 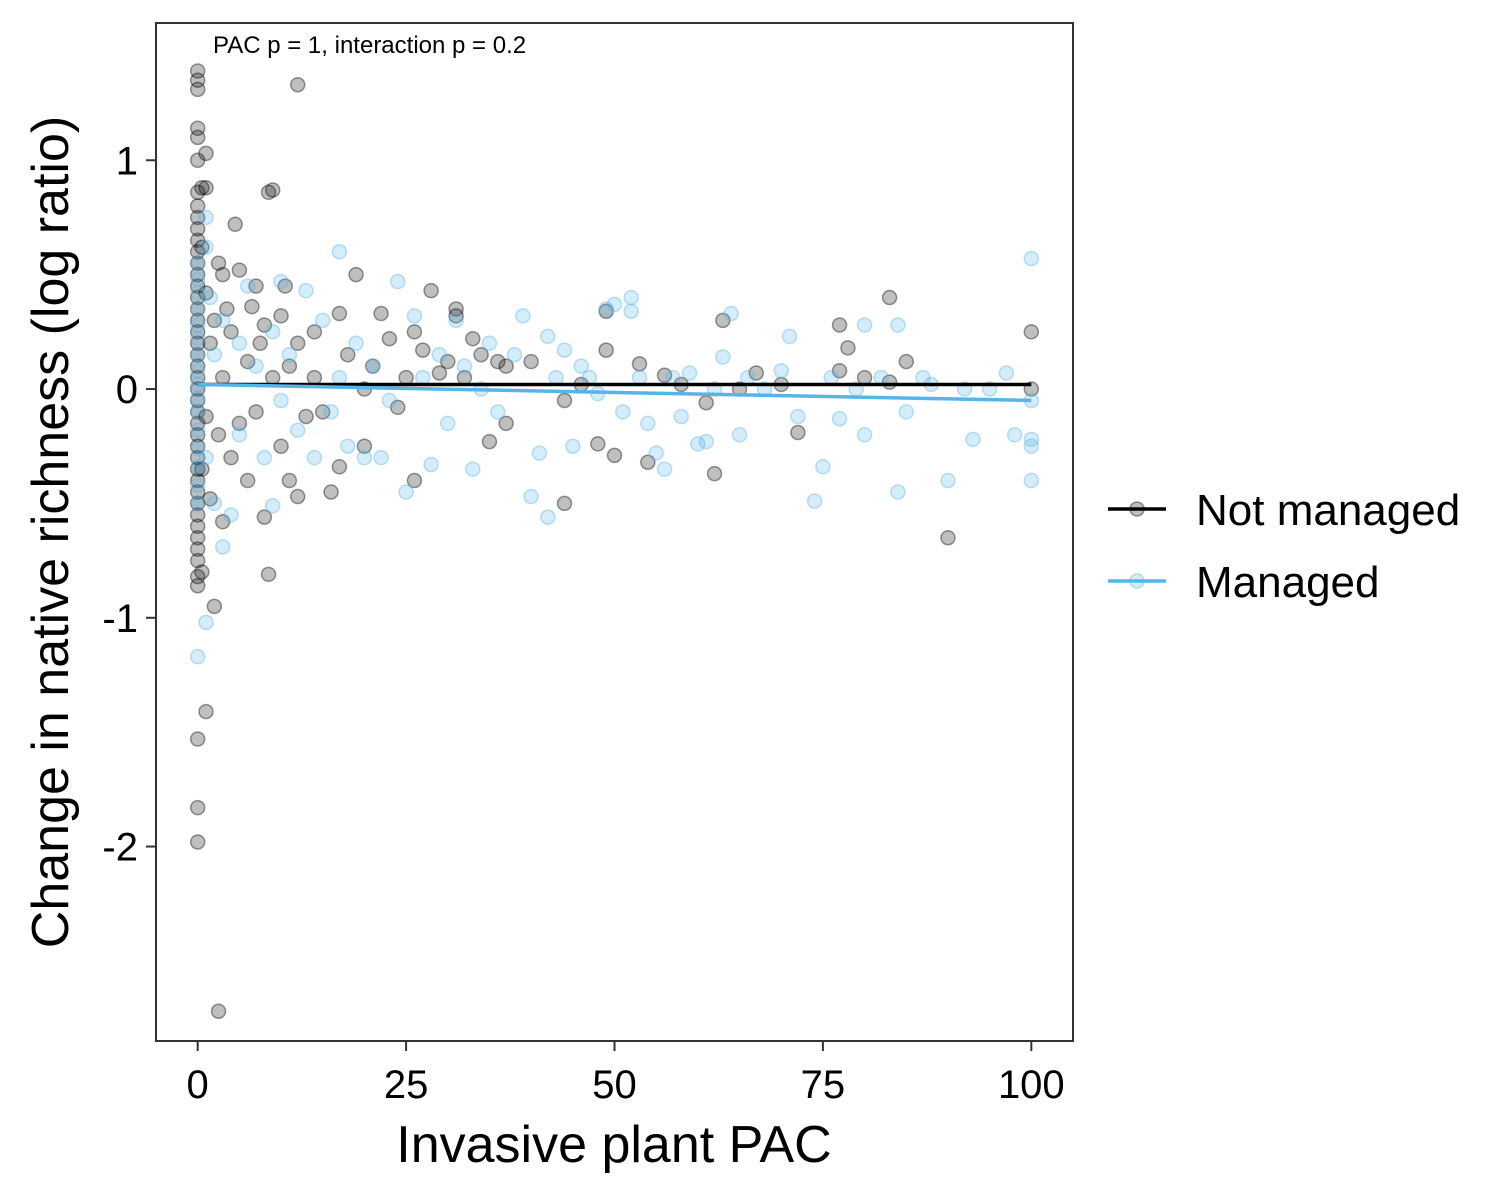 I want to click on x-tick-label: 75, so click(x=823, y=1085).